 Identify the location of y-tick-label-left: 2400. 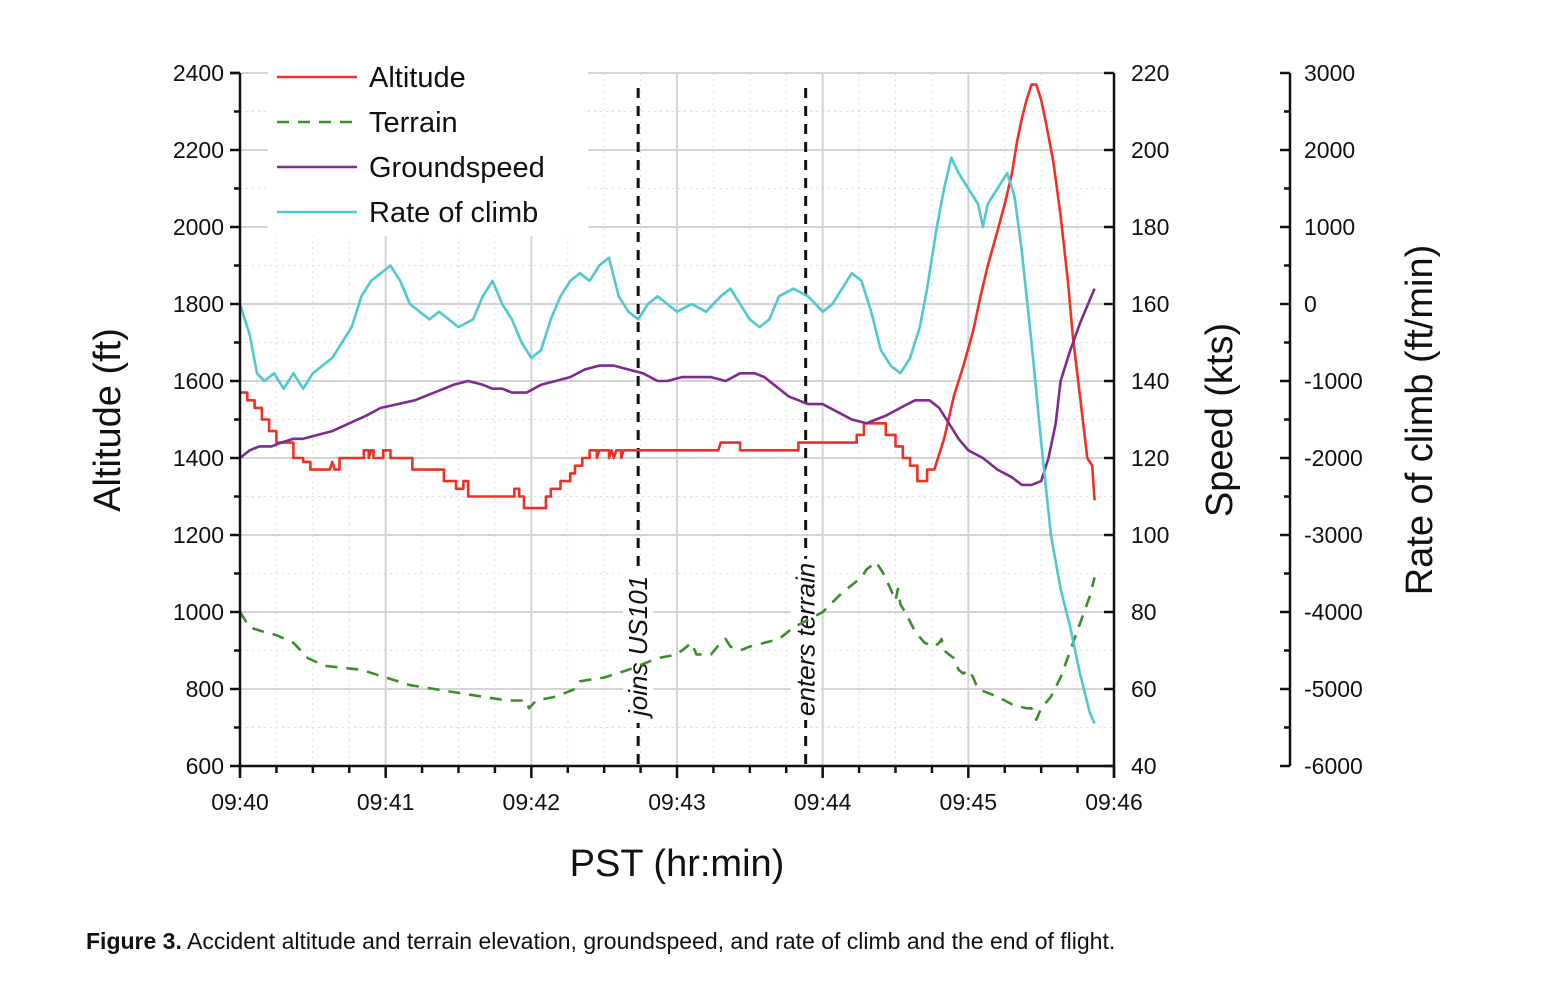
(198, 73).